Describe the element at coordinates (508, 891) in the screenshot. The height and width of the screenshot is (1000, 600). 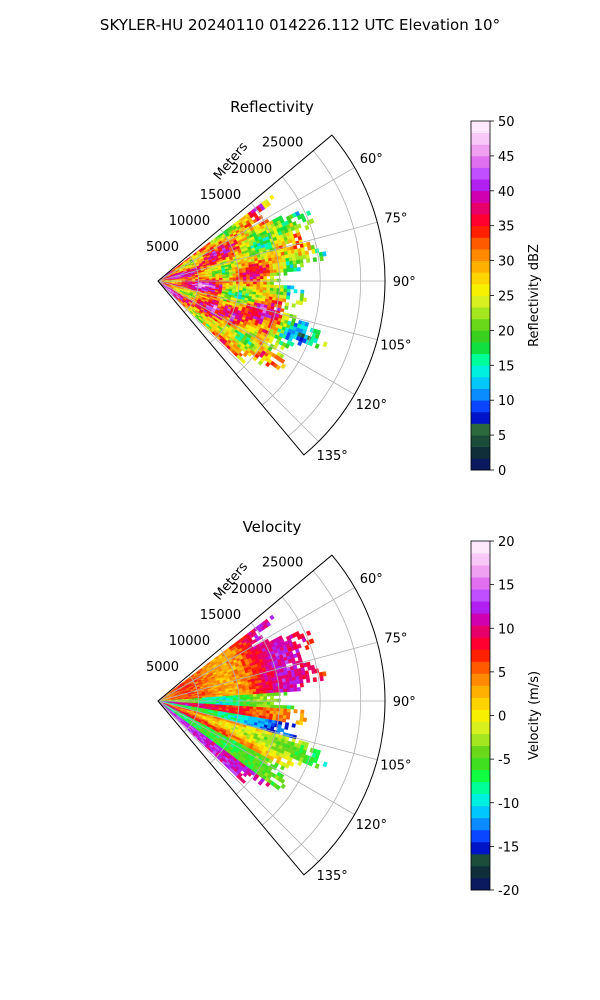
I see `colorbar-tick-label: -20` at that location.